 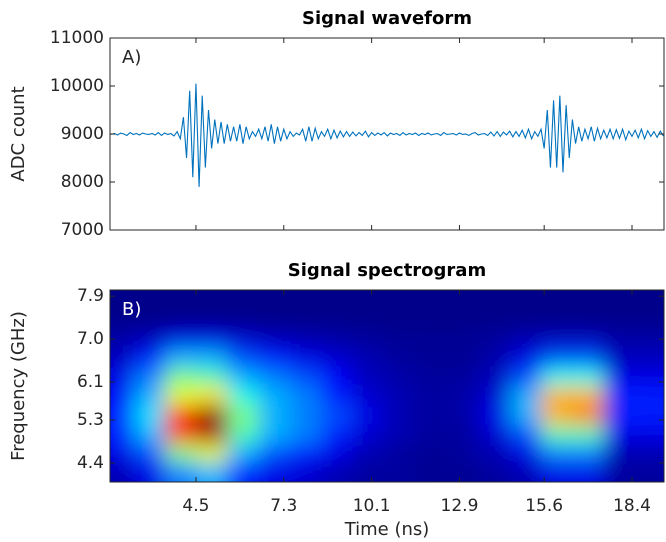 What do you see at coordinates (90, 339) in the screenshot?
I see `y-tick-label: 7.0` at bounding box center [90, 339].